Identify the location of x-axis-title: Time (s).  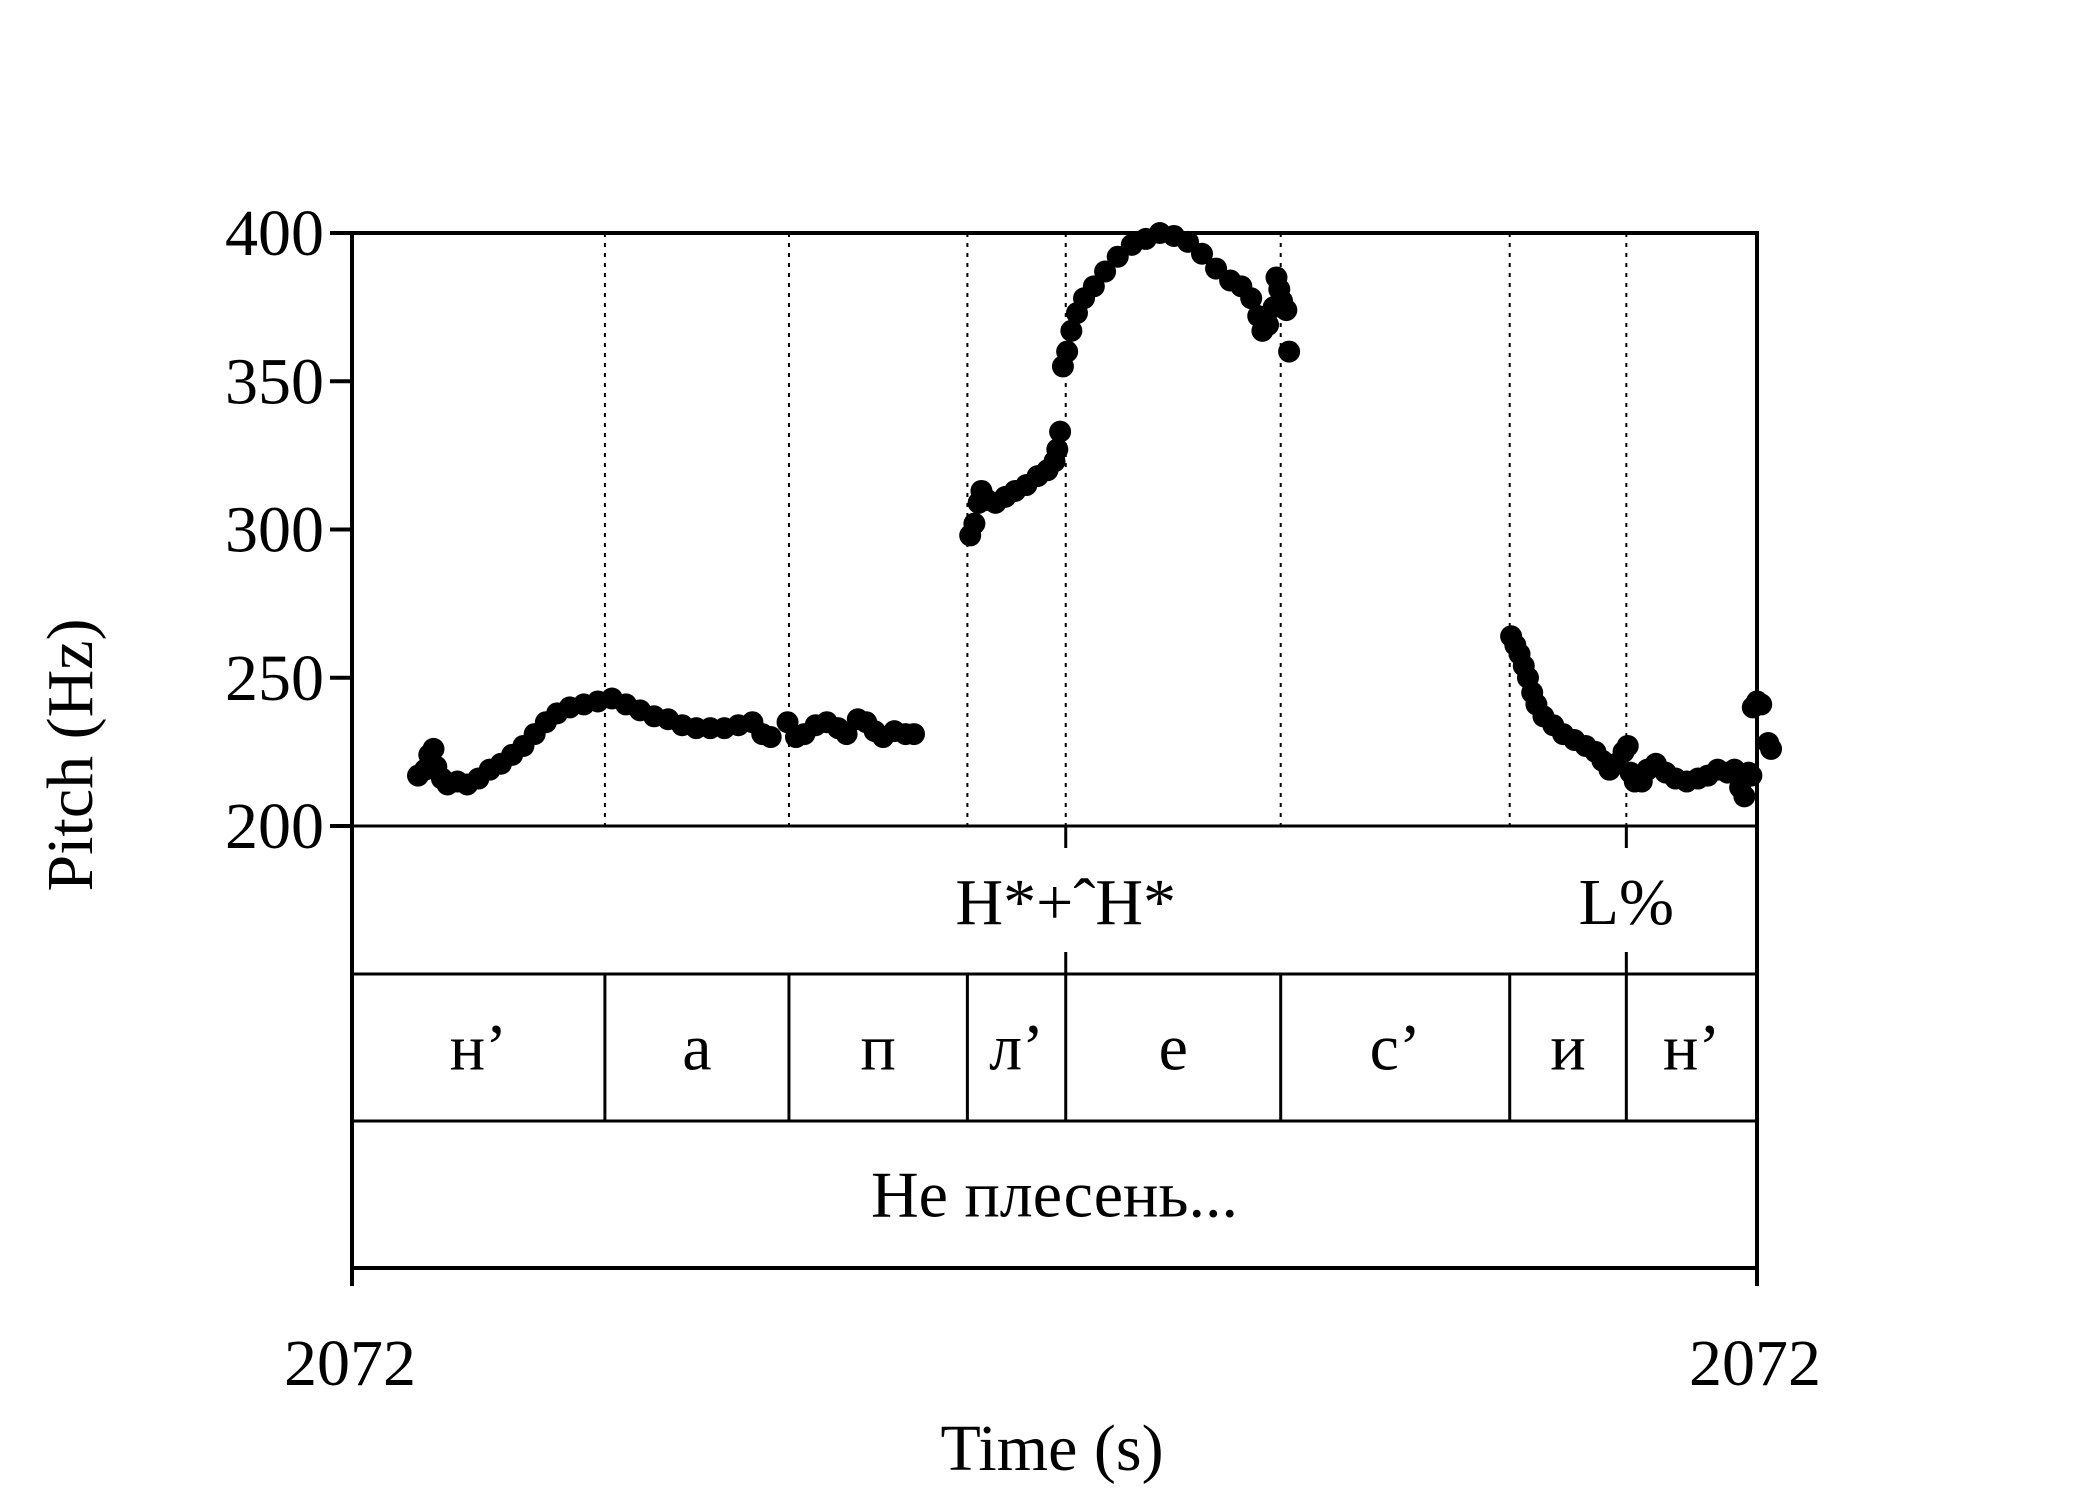
(1051, 1448).